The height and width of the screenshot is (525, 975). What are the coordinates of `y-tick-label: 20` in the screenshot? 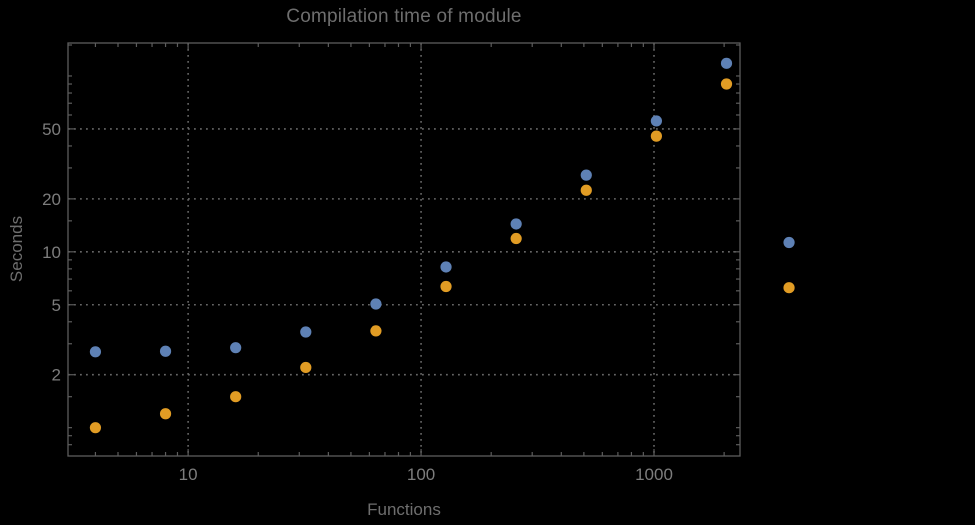 It's located at (51, 199).